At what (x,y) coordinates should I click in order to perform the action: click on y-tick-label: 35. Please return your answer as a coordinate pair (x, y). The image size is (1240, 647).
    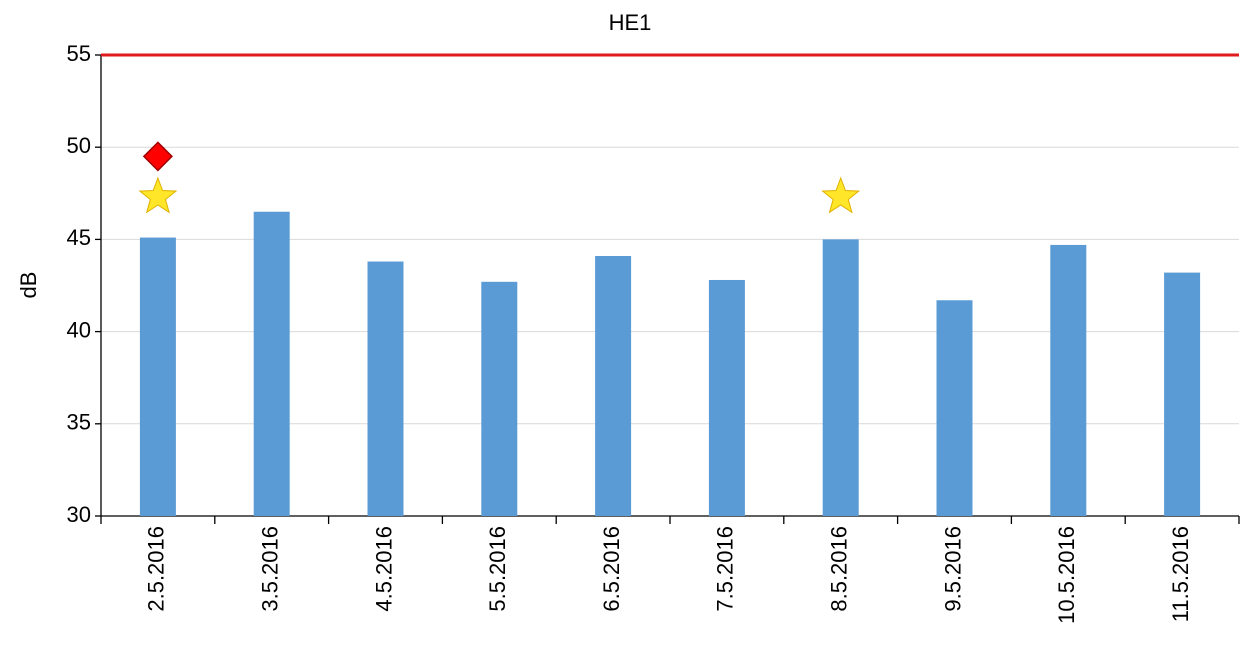
    Looking at the image, I should click on (79, 422).